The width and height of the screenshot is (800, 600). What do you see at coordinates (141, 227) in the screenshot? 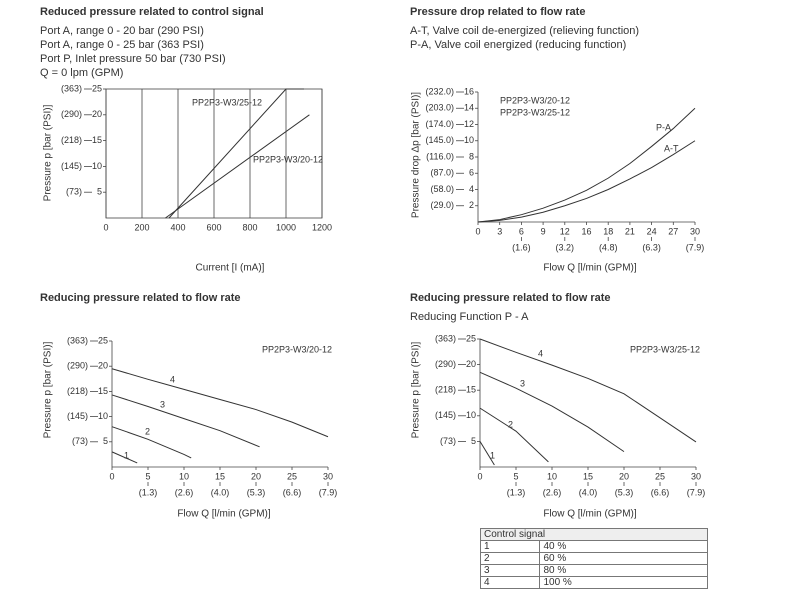
I see `x-tick-label: 200` at bounding box center [141, 227].